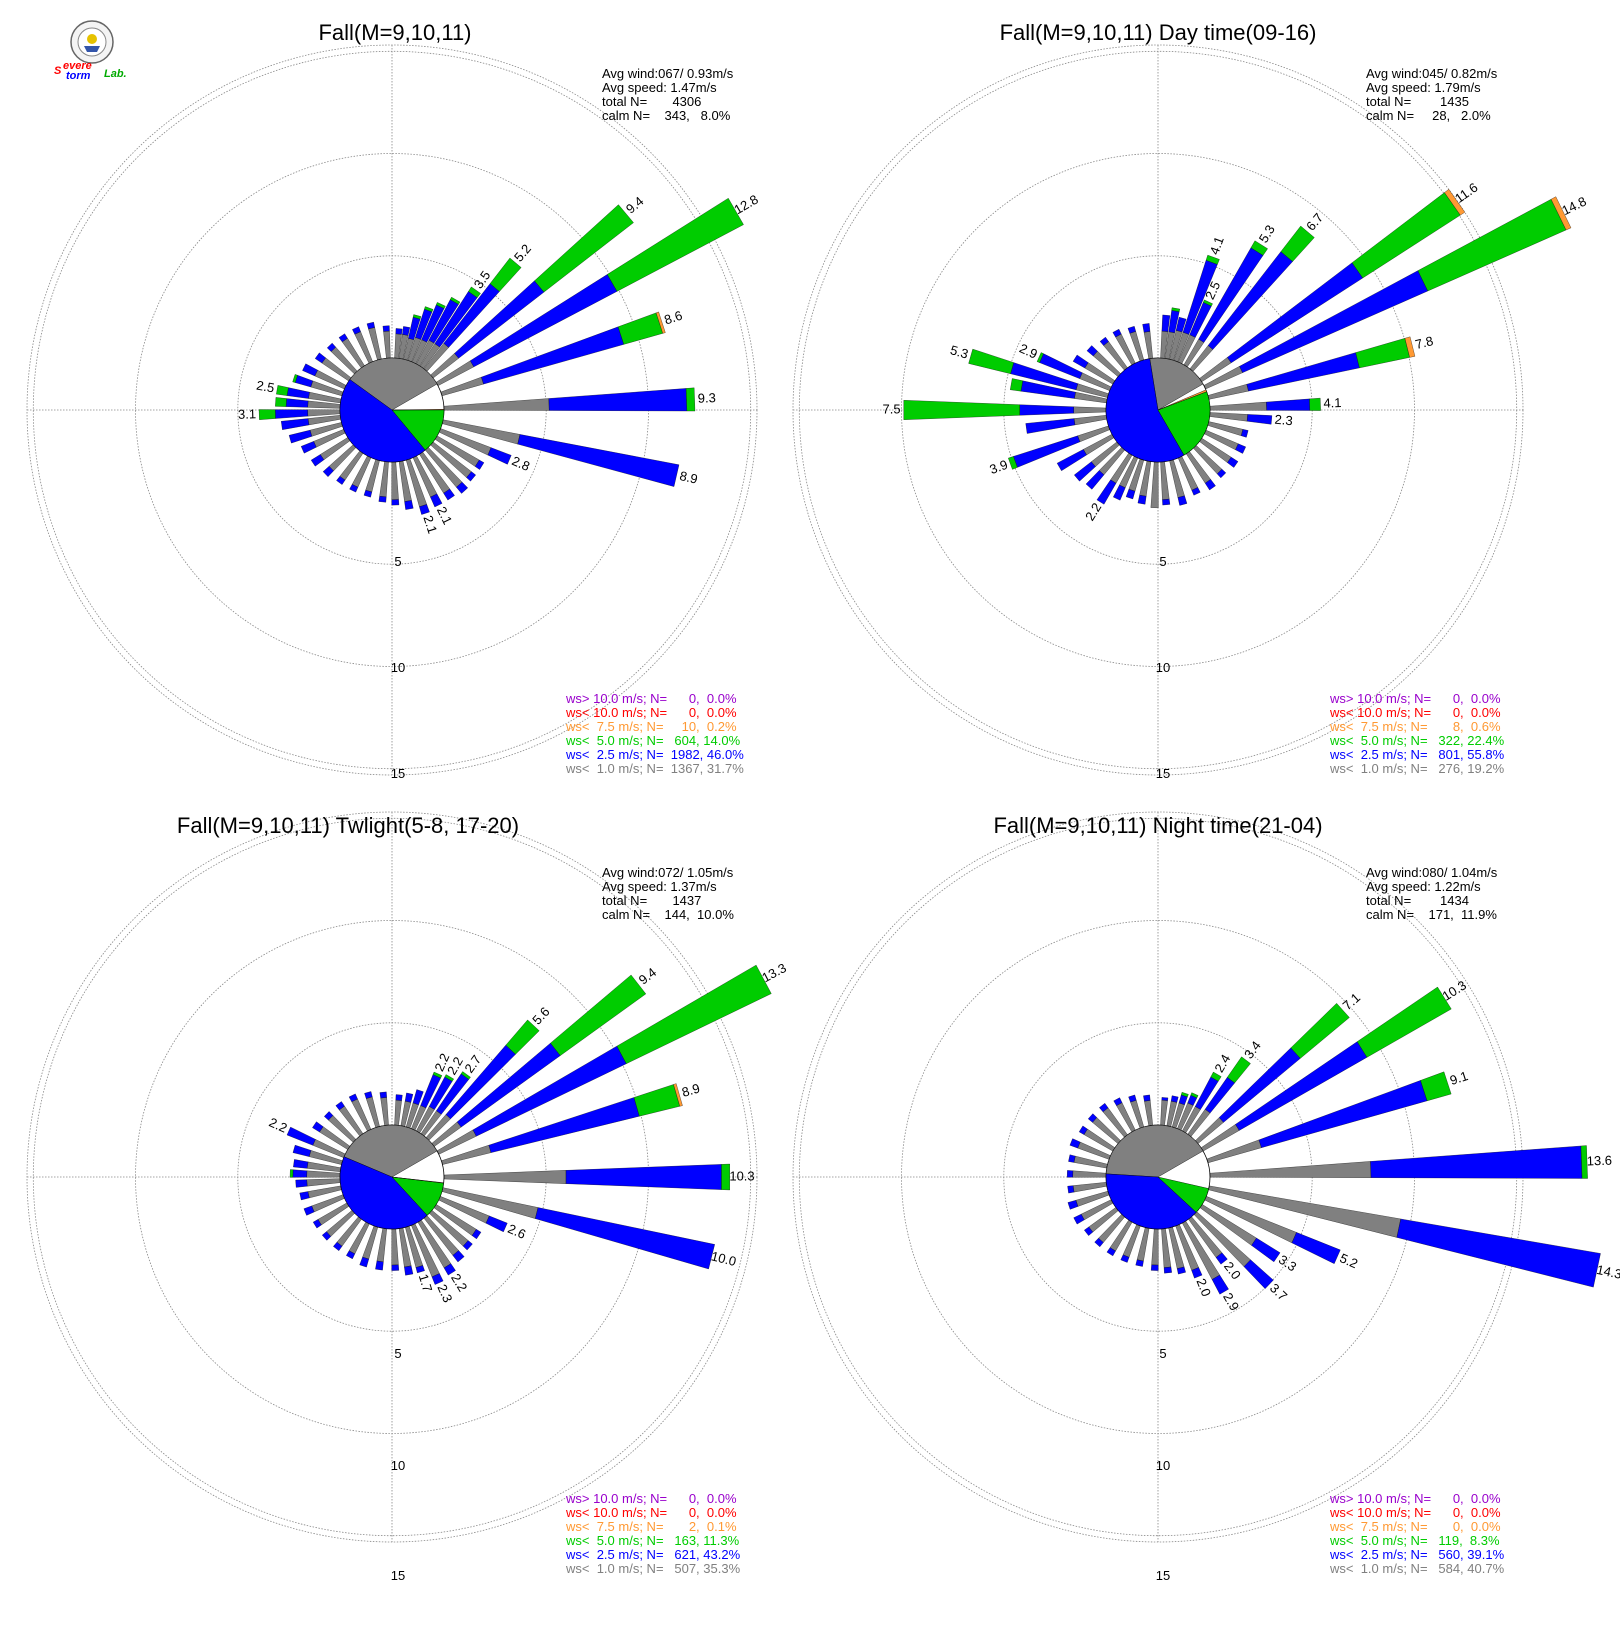 Image resolution: width=1620 pixels, height=1640 pixels. I want to click on stat-calm-n: calm N= 28, 2.0%, so click(1428, 115).